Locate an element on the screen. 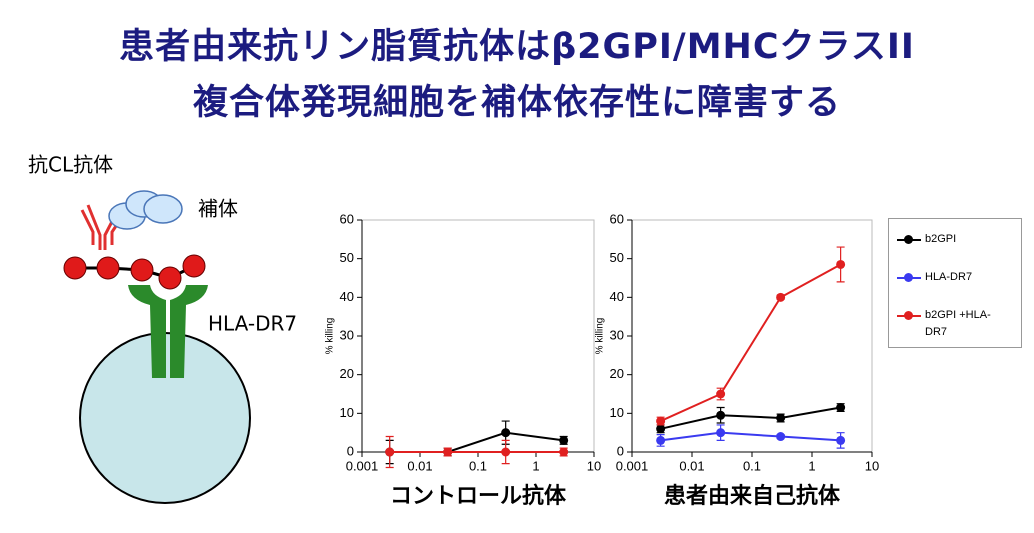 Image resolution: width=1034 pixels, height=533 pixels. title-line: 患者由来抗リン脂質抗体はβ2GPI/MHCクラスII is located at coordinates (517, 47).